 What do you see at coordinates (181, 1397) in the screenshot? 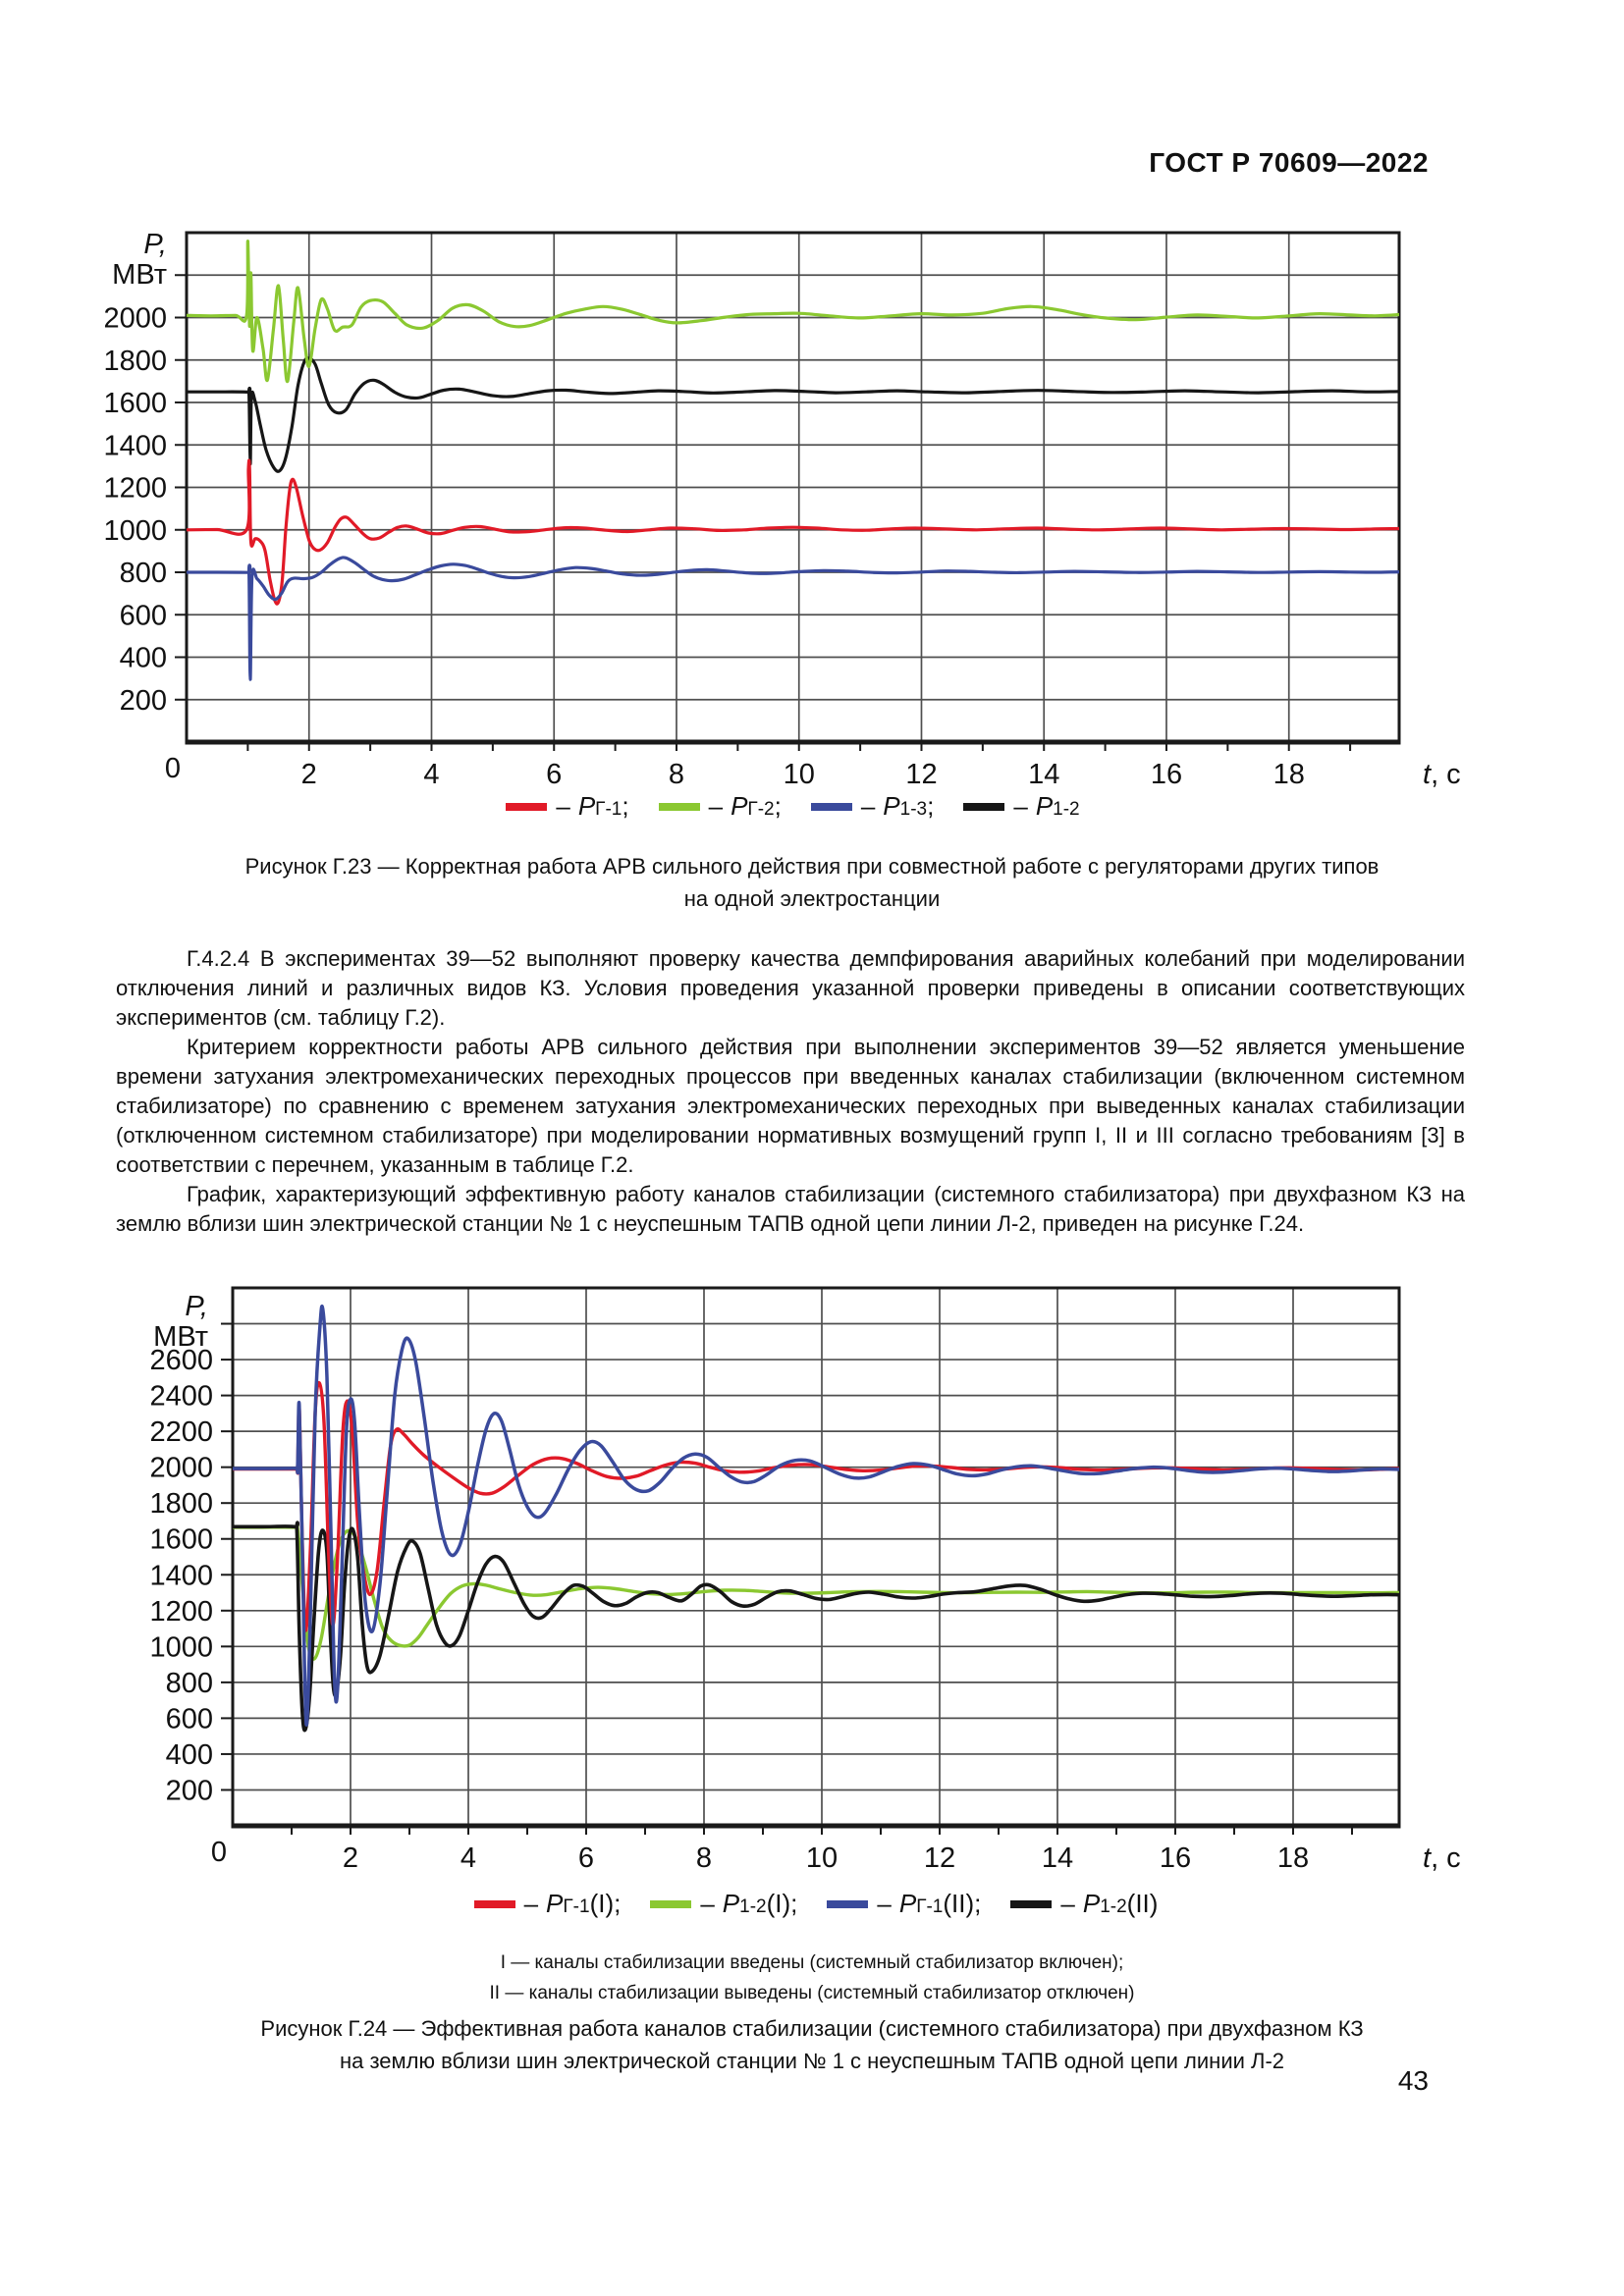
I see `svg-text: 2400` at bounding box center [181, 1397].